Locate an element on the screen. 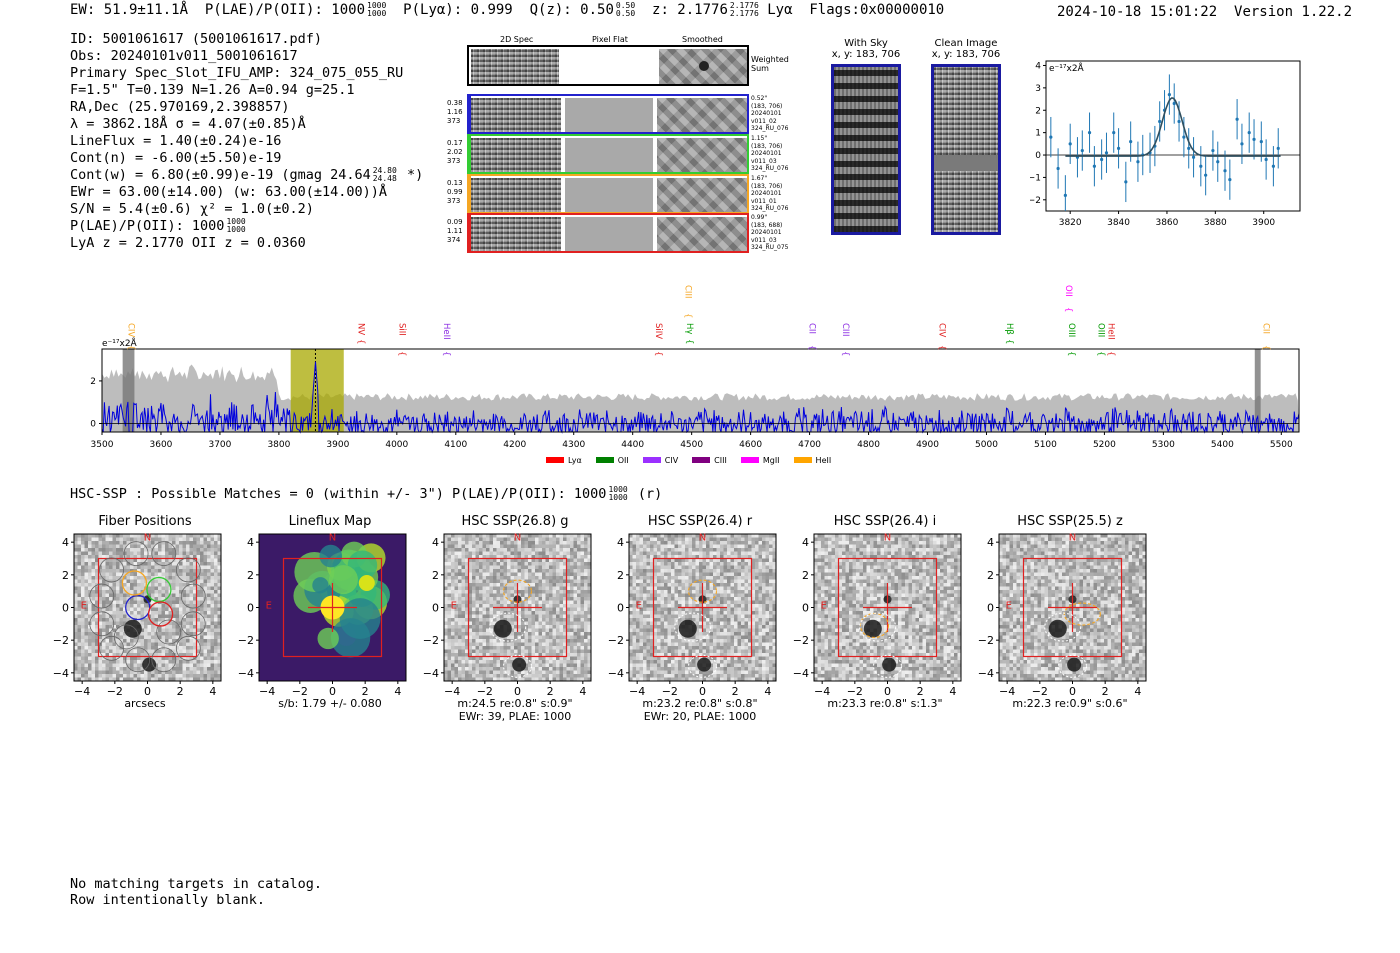 The image size is (1400, 953). info-ewr: EWr = 63.00(±14.00) (w: 63.00(±14.00))Å is located at coordinates (228, 192).